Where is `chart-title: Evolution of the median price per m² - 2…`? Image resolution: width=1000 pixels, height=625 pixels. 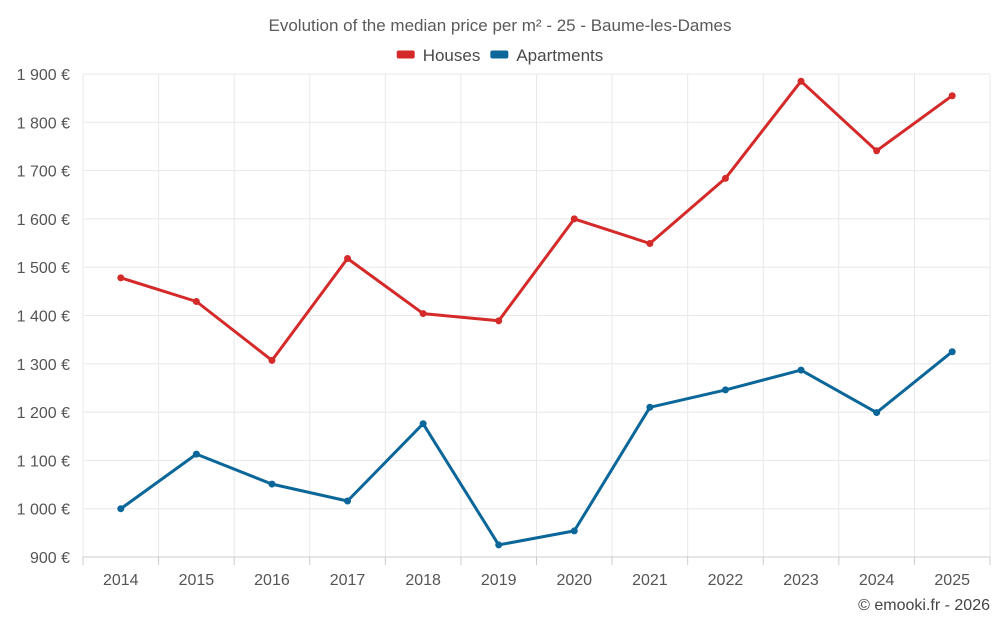 chart-title: Evolution of the median price per m² - 2… is located at coordinates (500, 25).